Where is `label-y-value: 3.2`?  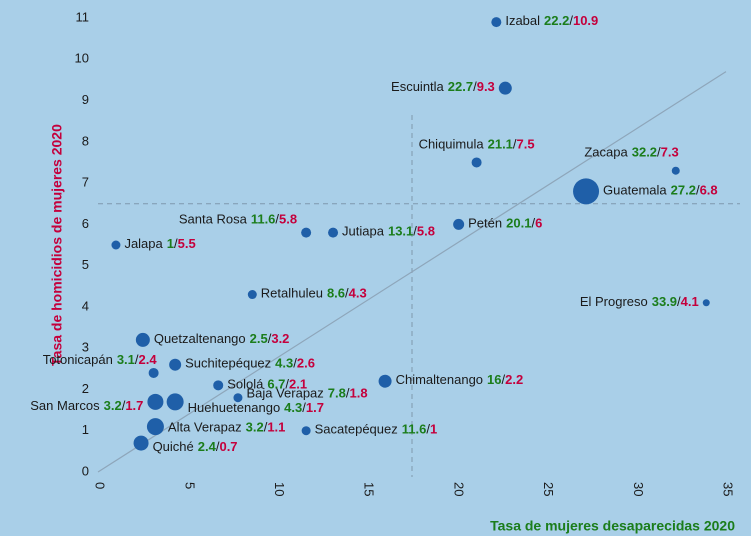
label-y-value: 3.2 is located at coordinates (280, 338).